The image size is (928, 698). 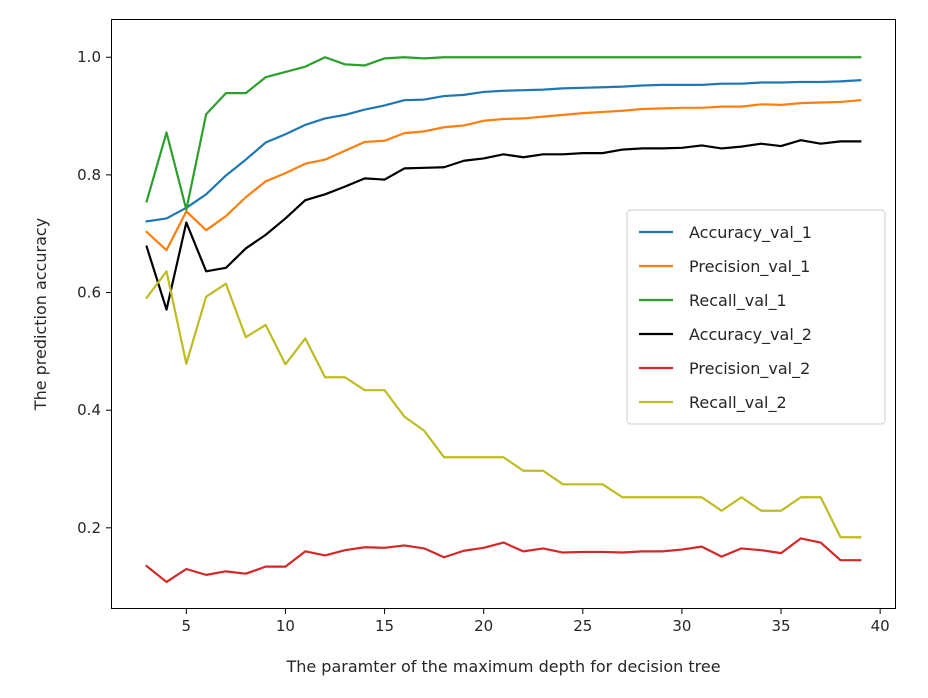 I want to click on x-tick-label: 30, so click(x=681, y=626).